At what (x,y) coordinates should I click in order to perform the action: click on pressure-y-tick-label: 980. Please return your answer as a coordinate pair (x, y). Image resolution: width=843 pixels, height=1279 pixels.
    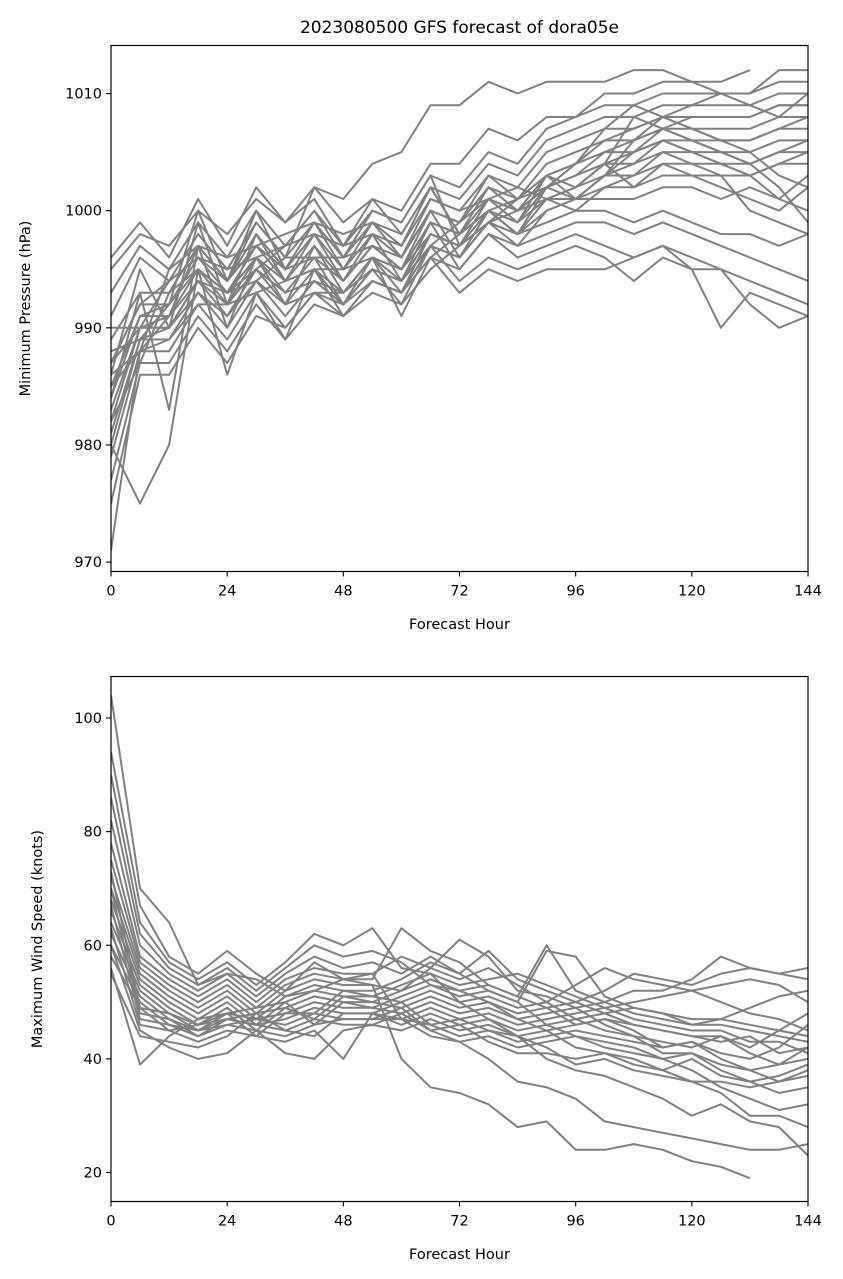
    Looking at the image, I should click on (88, 446).